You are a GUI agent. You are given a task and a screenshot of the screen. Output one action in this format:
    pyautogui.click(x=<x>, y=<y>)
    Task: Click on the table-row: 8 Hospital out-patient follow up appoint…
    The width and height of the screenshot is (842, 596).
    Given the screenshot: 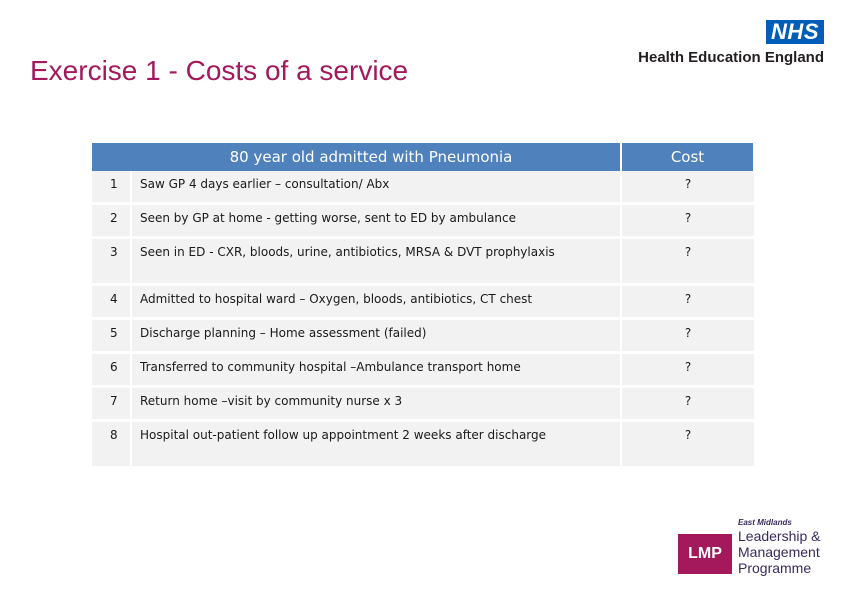 What is the action you would take?
    pyautogui.click(x=422, y=444)
    